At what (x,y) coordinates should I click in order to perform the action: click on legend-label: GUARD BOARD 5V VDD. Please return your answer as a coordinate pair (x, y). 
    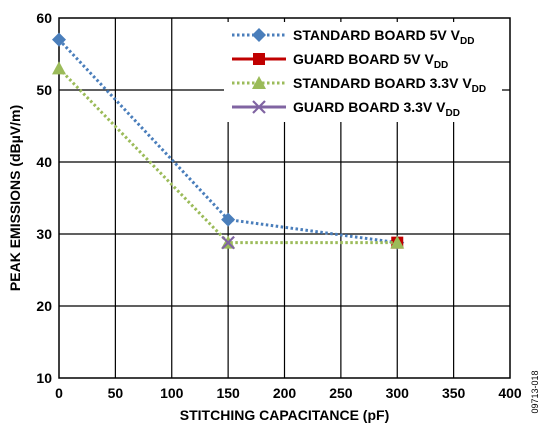
    Looking at the image, I should click on (370, 61).